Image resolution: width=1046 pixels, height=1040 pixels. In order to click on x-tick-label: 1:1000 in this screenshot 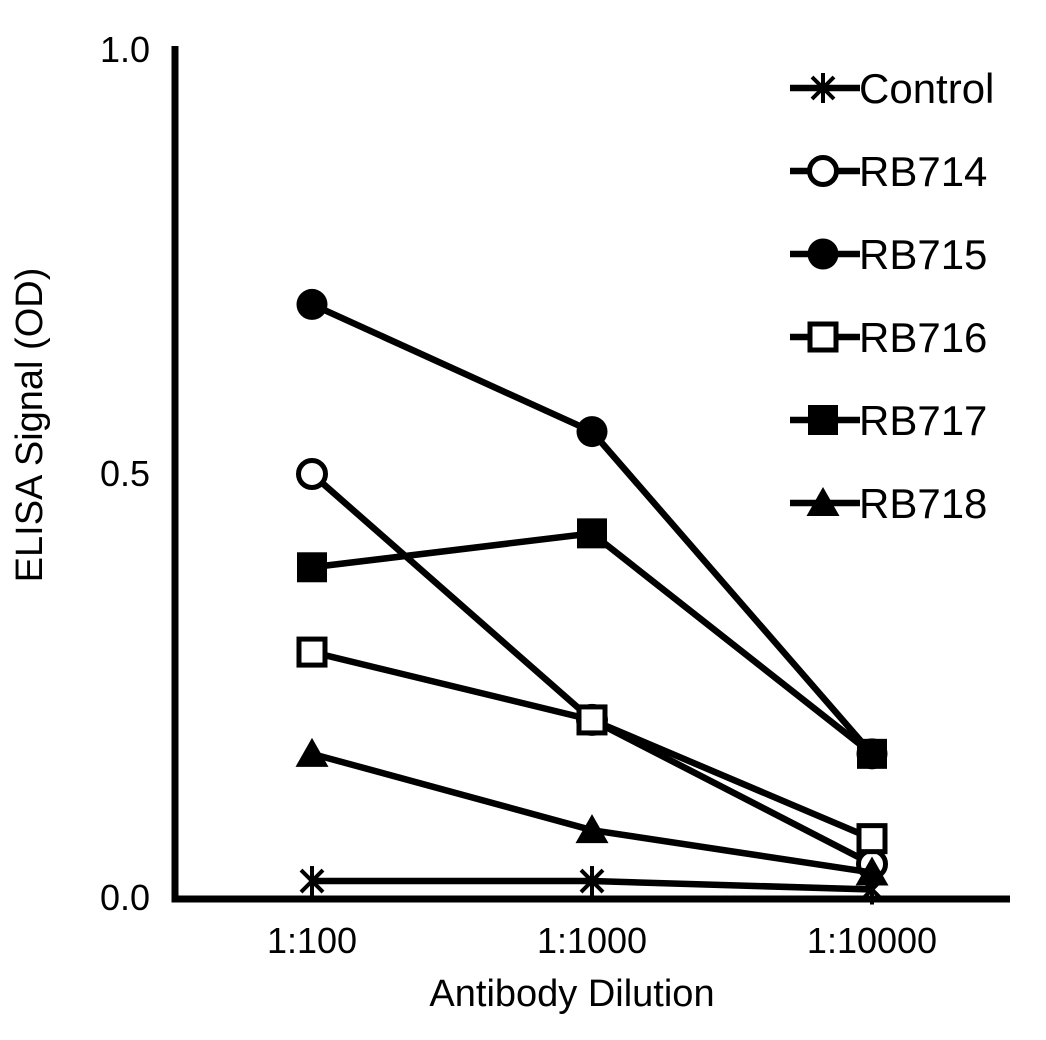, I will do `click(592, 940)`.